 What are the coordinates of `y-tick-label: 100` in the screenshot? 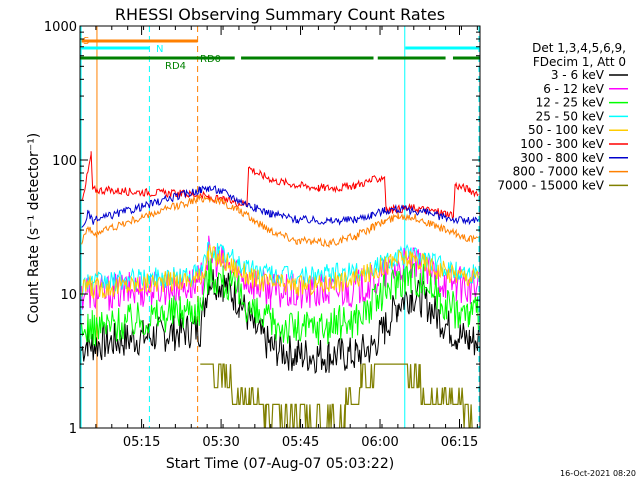 It's located at (64, 161).